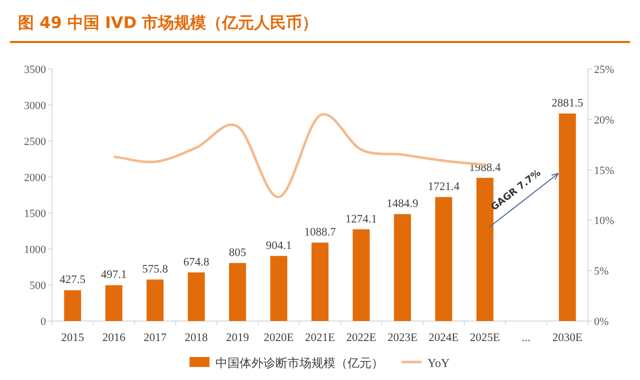 This screenshot has width=640, height=380. Describe the element at coordinates (155, 270) in the screenshot. I see `data-label: 575.8` at that location.